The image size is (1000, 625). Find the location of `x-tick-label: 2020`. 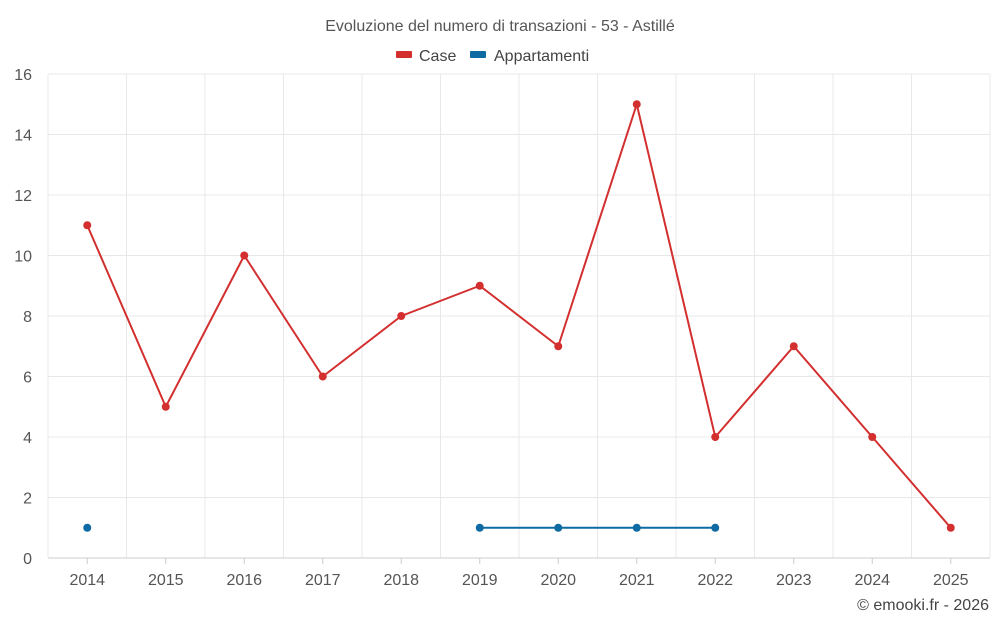

x-tick-label: 2020 is located at coordinates (558, 580).